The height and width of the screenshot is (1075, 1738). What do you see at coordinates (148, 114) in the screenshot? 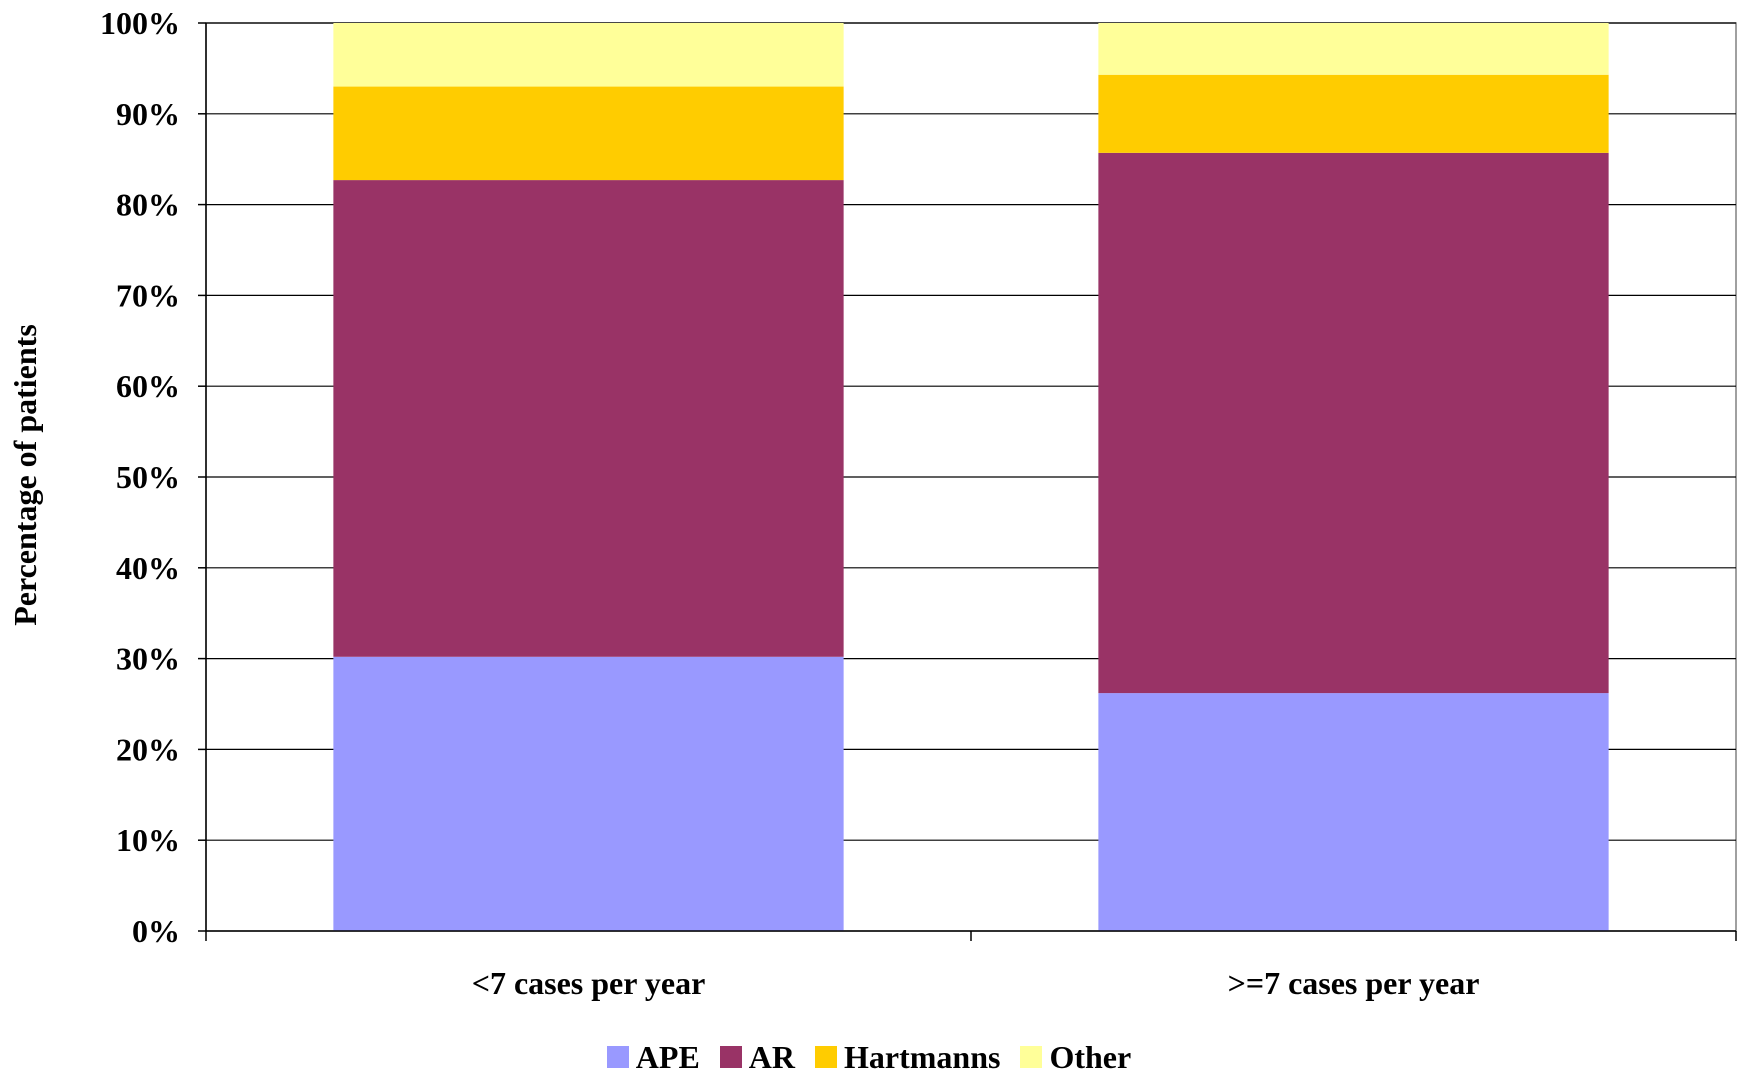
I see `y-tick-label: 90%` at bounding box center [148, 114].